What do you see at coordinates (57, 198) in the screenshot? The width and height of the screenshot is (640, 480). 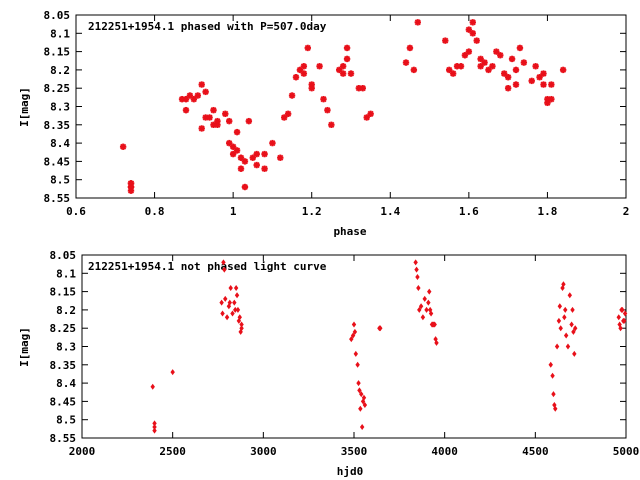 I see `phased-ytick-label: 8.55` at bounding box center [57, 198].